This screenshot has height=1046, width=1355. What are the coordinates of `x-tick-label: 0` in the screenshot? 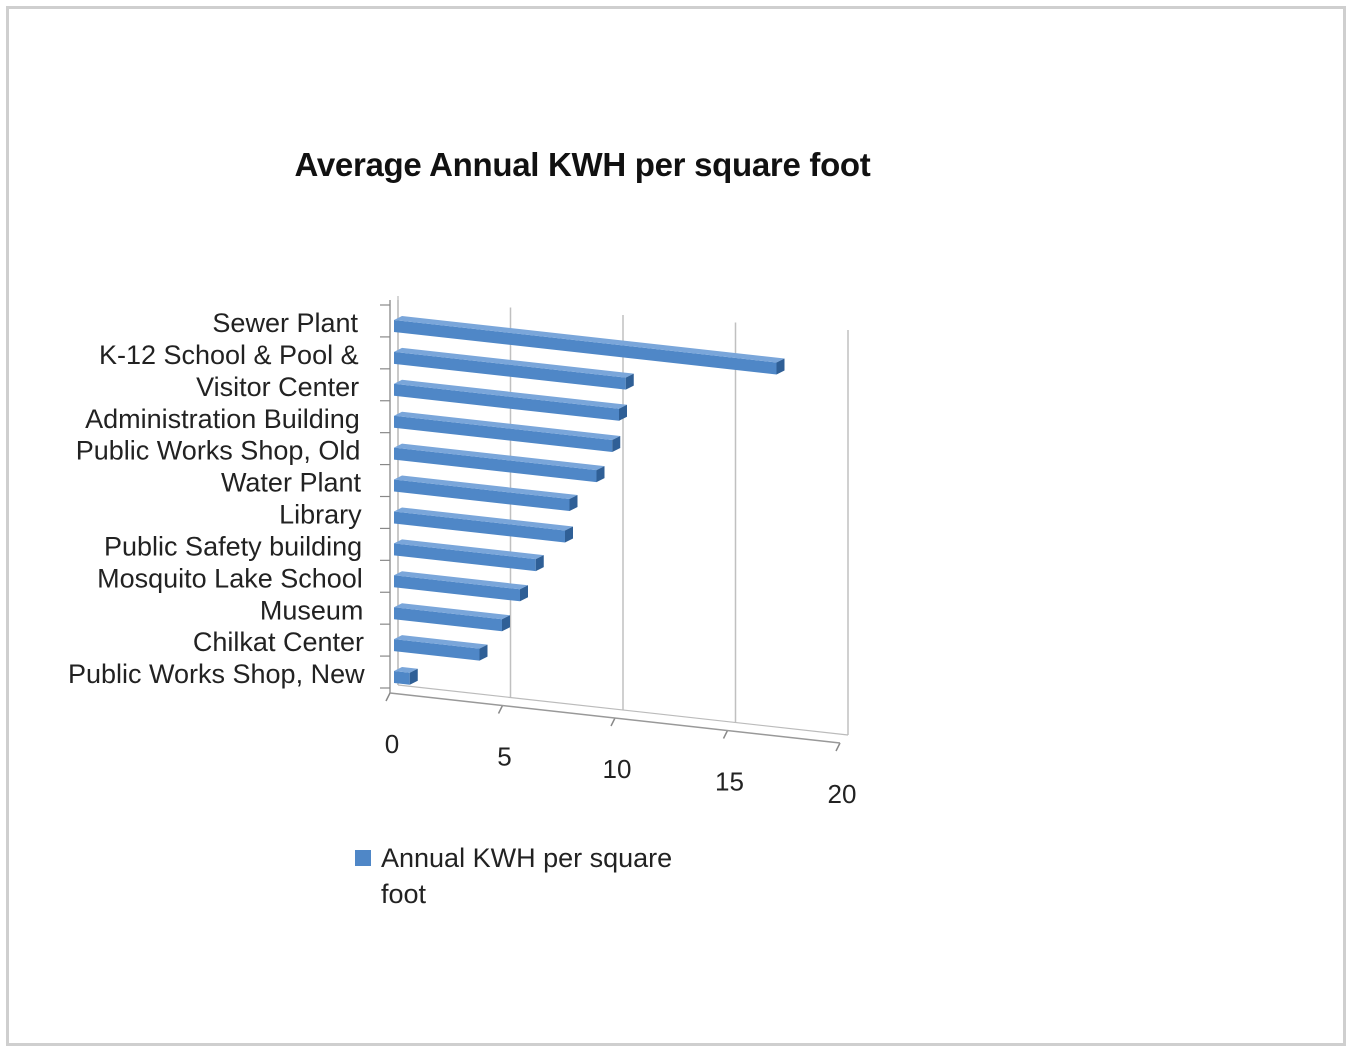 It's located at (392, 744).